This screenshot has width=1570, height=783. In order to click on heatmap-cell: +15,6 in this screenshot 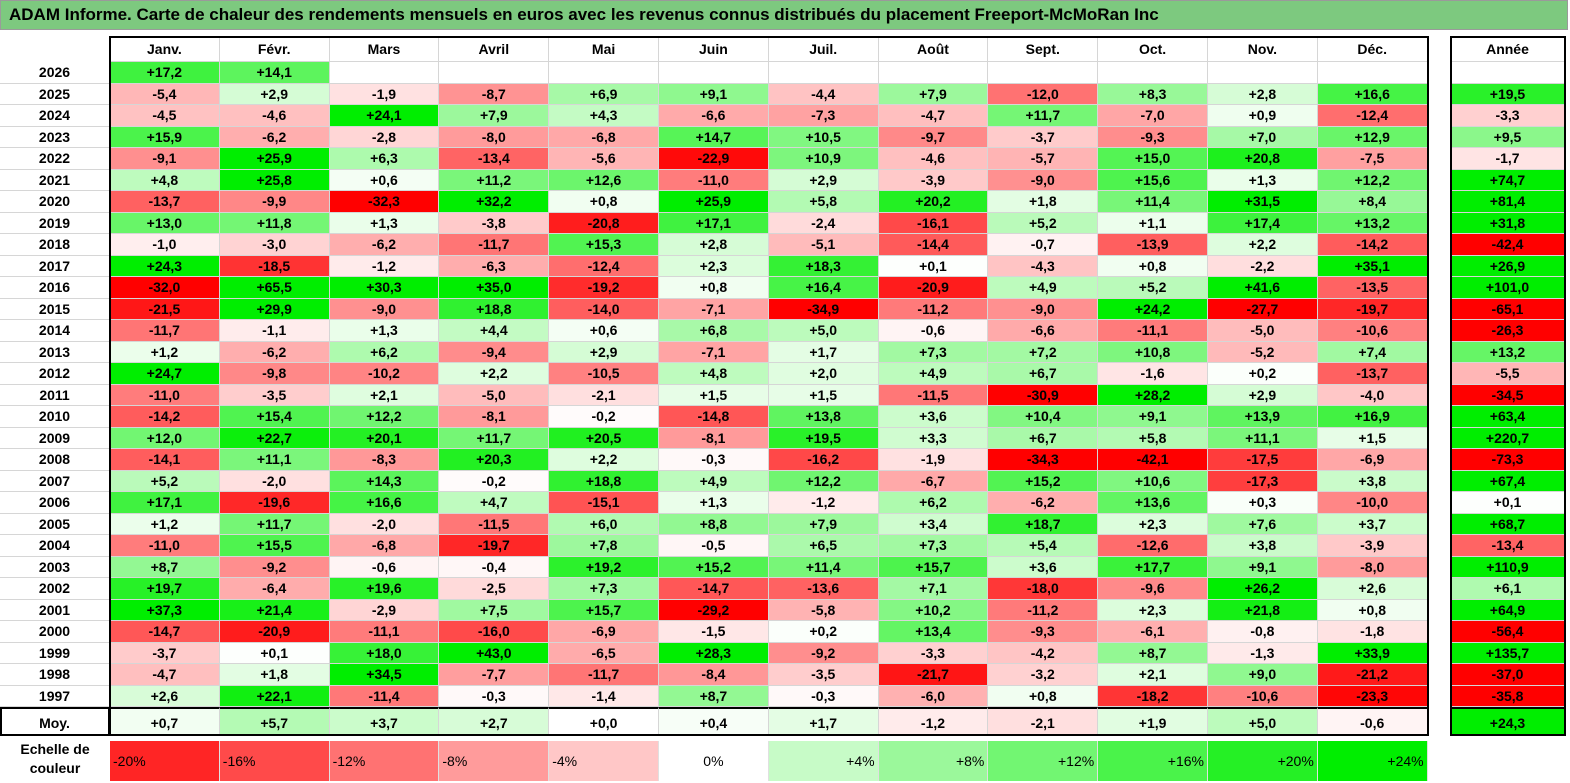, I will do `click(1153, 180)`.